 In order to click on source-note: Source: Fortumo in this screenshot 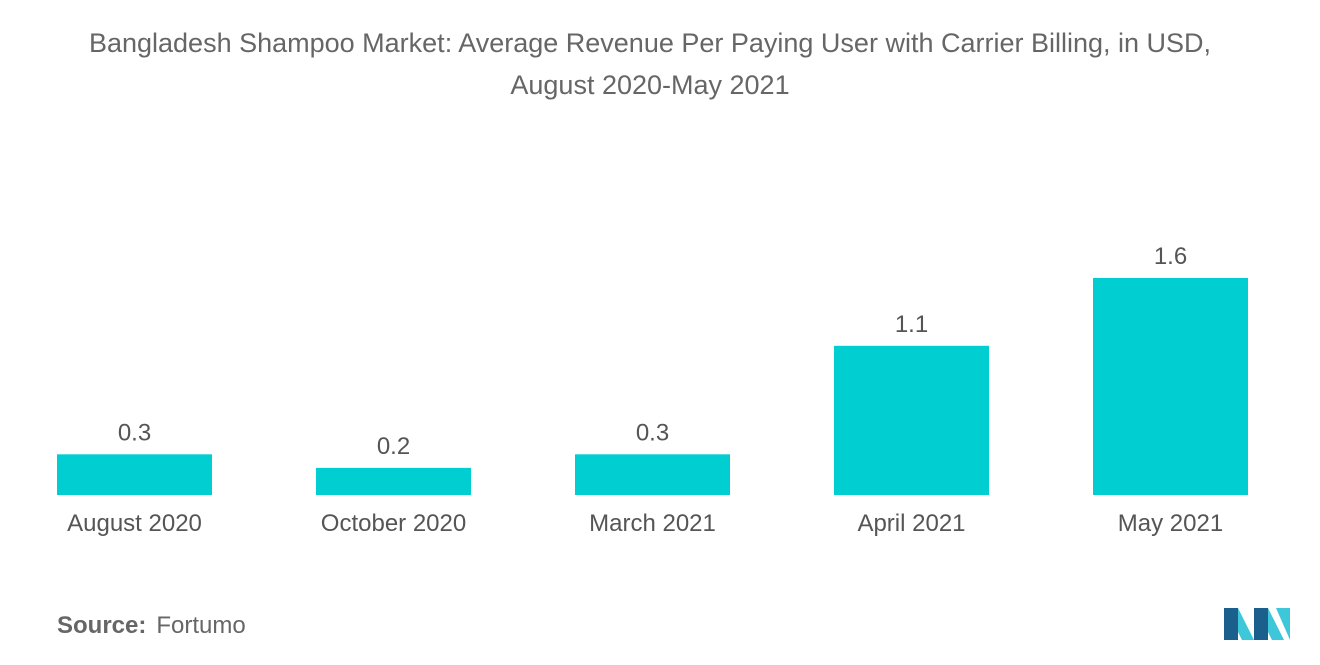, I will do `click(151, 626)`.